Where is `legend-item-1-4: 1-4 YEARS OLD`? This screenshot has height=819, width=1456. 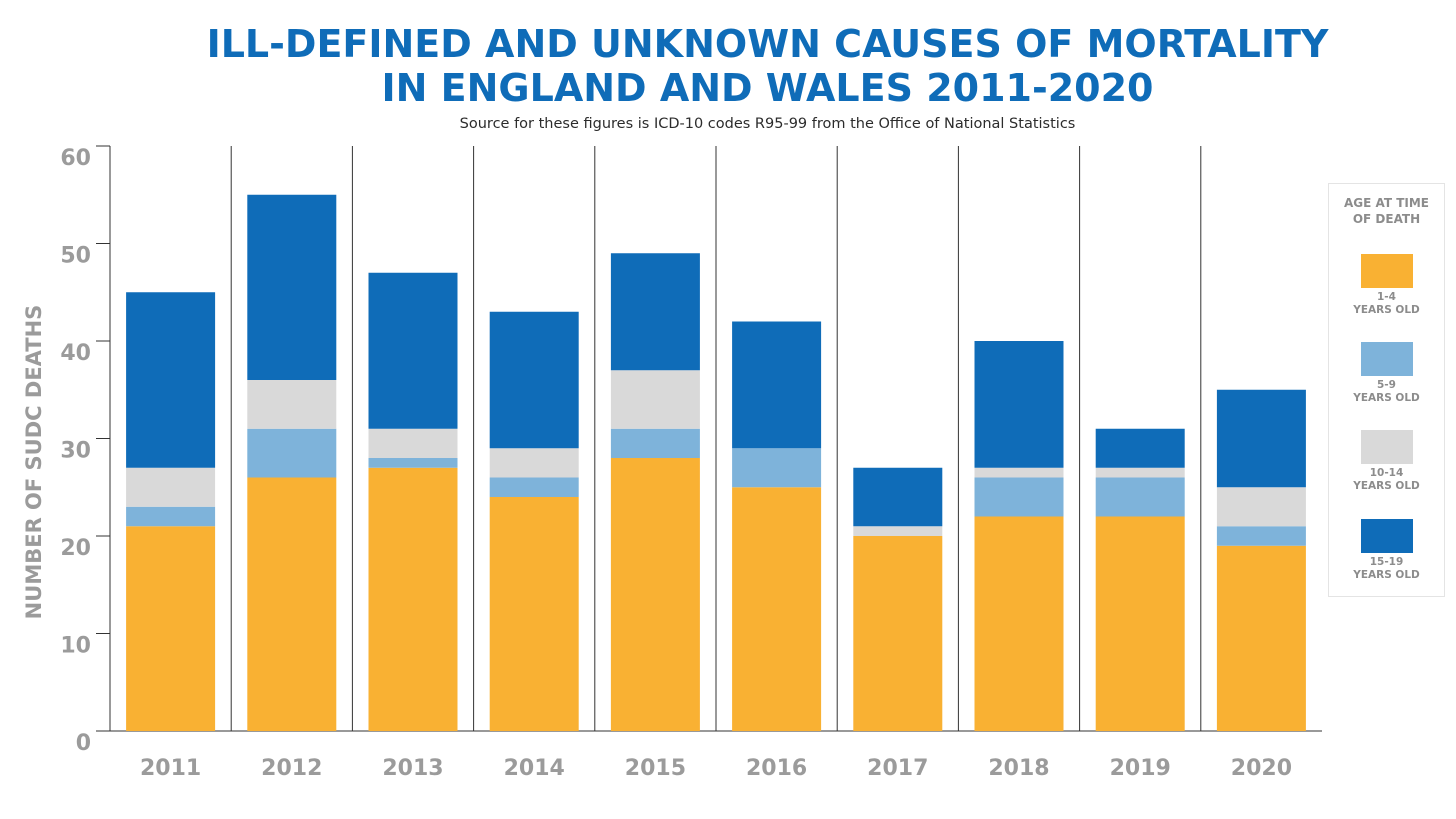 legend-item-1-4: 1-4 YEARS OLD is located at coordinates (1386, 285).